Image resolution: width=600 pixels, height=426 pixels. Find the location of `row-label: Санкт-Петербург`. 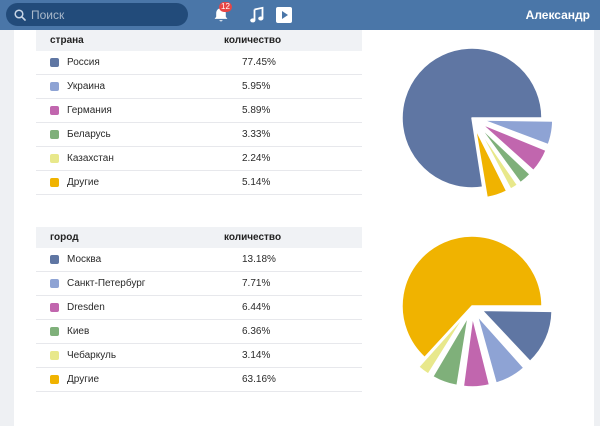

row-label: Санкт-Петербург is located at coordinates (106, 283).